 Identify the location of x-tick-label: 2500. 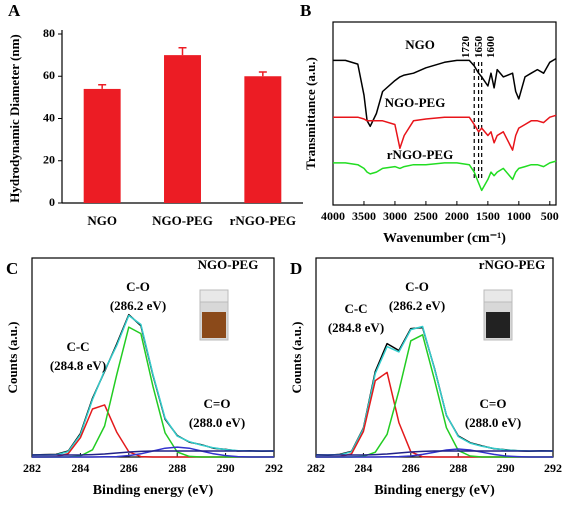
(426, 216).